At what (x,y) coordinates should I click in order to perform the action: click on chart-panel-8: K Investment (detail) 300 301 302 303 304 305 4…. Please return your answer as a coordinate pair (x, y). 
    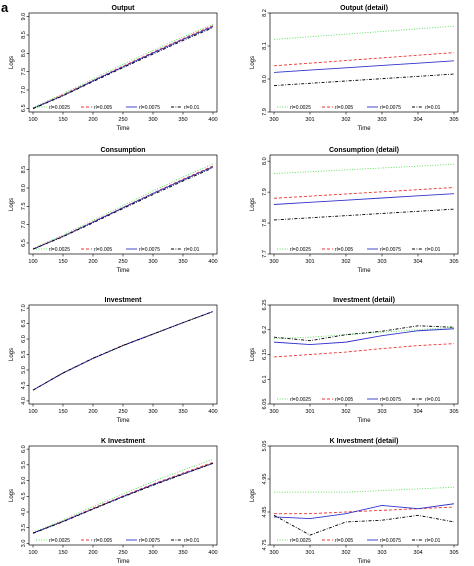
    Looking at the image, I should click on (354, 501).